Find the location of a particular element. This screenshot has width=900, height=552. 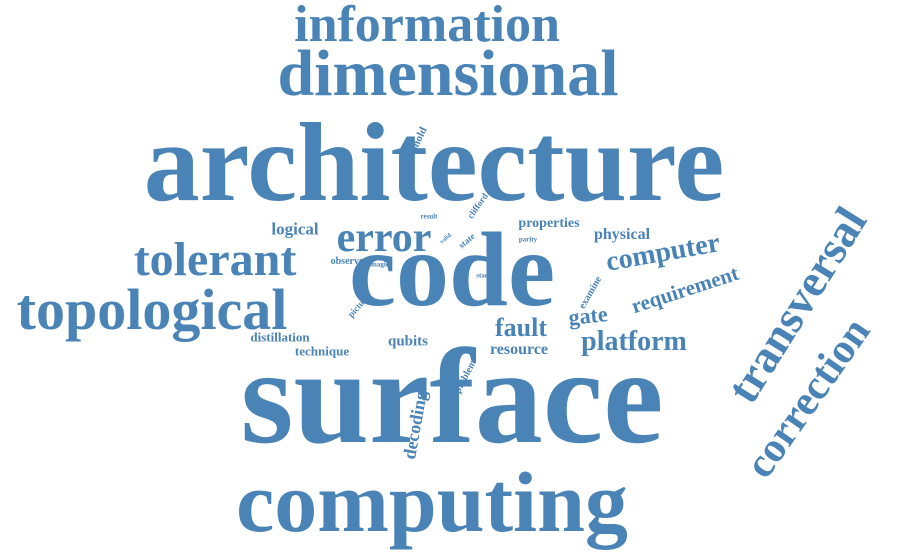

word-dimensional: dimensional is located at coordinates (448, 73).